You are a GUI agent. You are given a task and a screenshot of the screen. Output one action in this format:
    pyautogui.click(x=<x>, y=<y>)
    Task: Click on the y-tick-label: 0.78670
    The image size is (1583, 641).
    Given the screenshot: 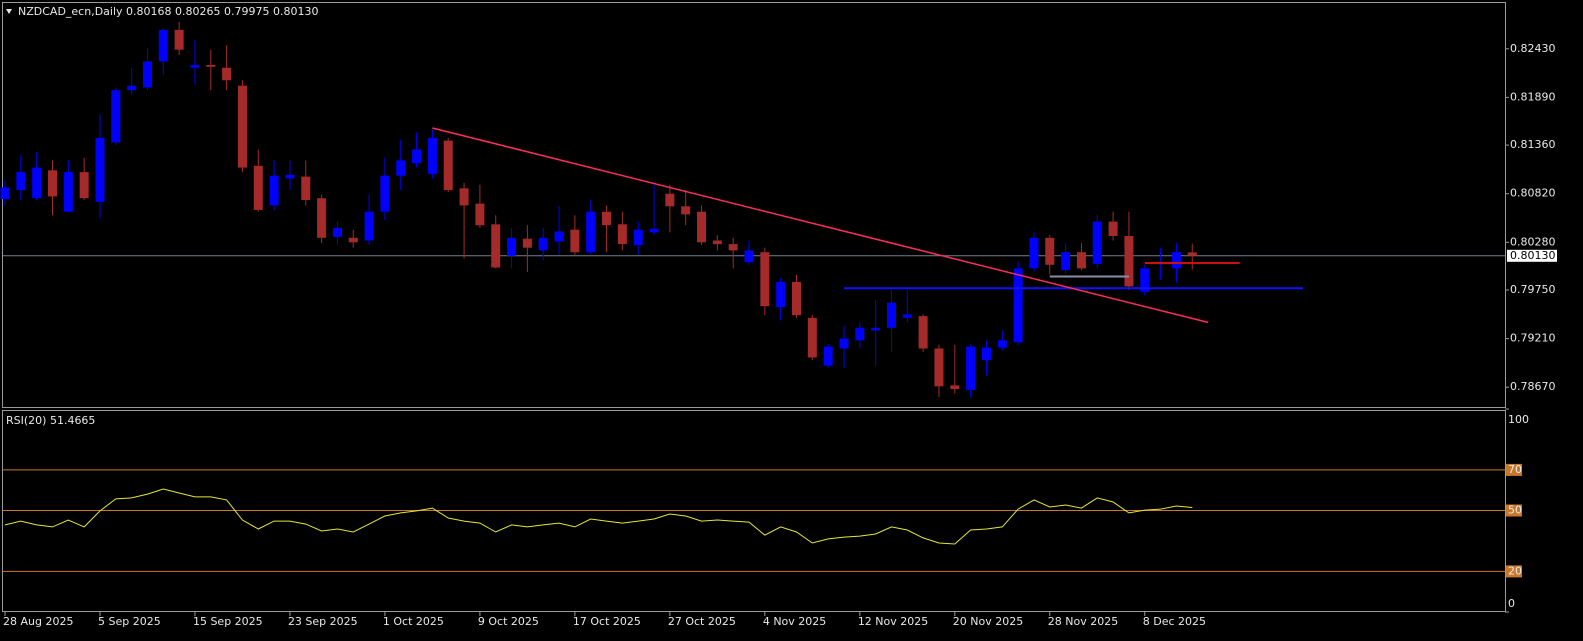 What is the action you would take?
    pyautogui.click(x=1533, y=386)
    